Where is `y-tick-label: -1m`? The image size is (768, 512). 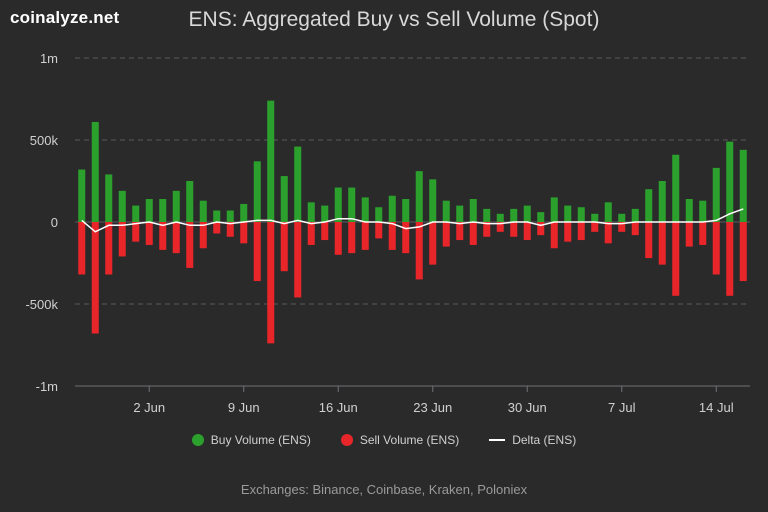
y-tick-label: -1m is located at coordinates (47, 386).